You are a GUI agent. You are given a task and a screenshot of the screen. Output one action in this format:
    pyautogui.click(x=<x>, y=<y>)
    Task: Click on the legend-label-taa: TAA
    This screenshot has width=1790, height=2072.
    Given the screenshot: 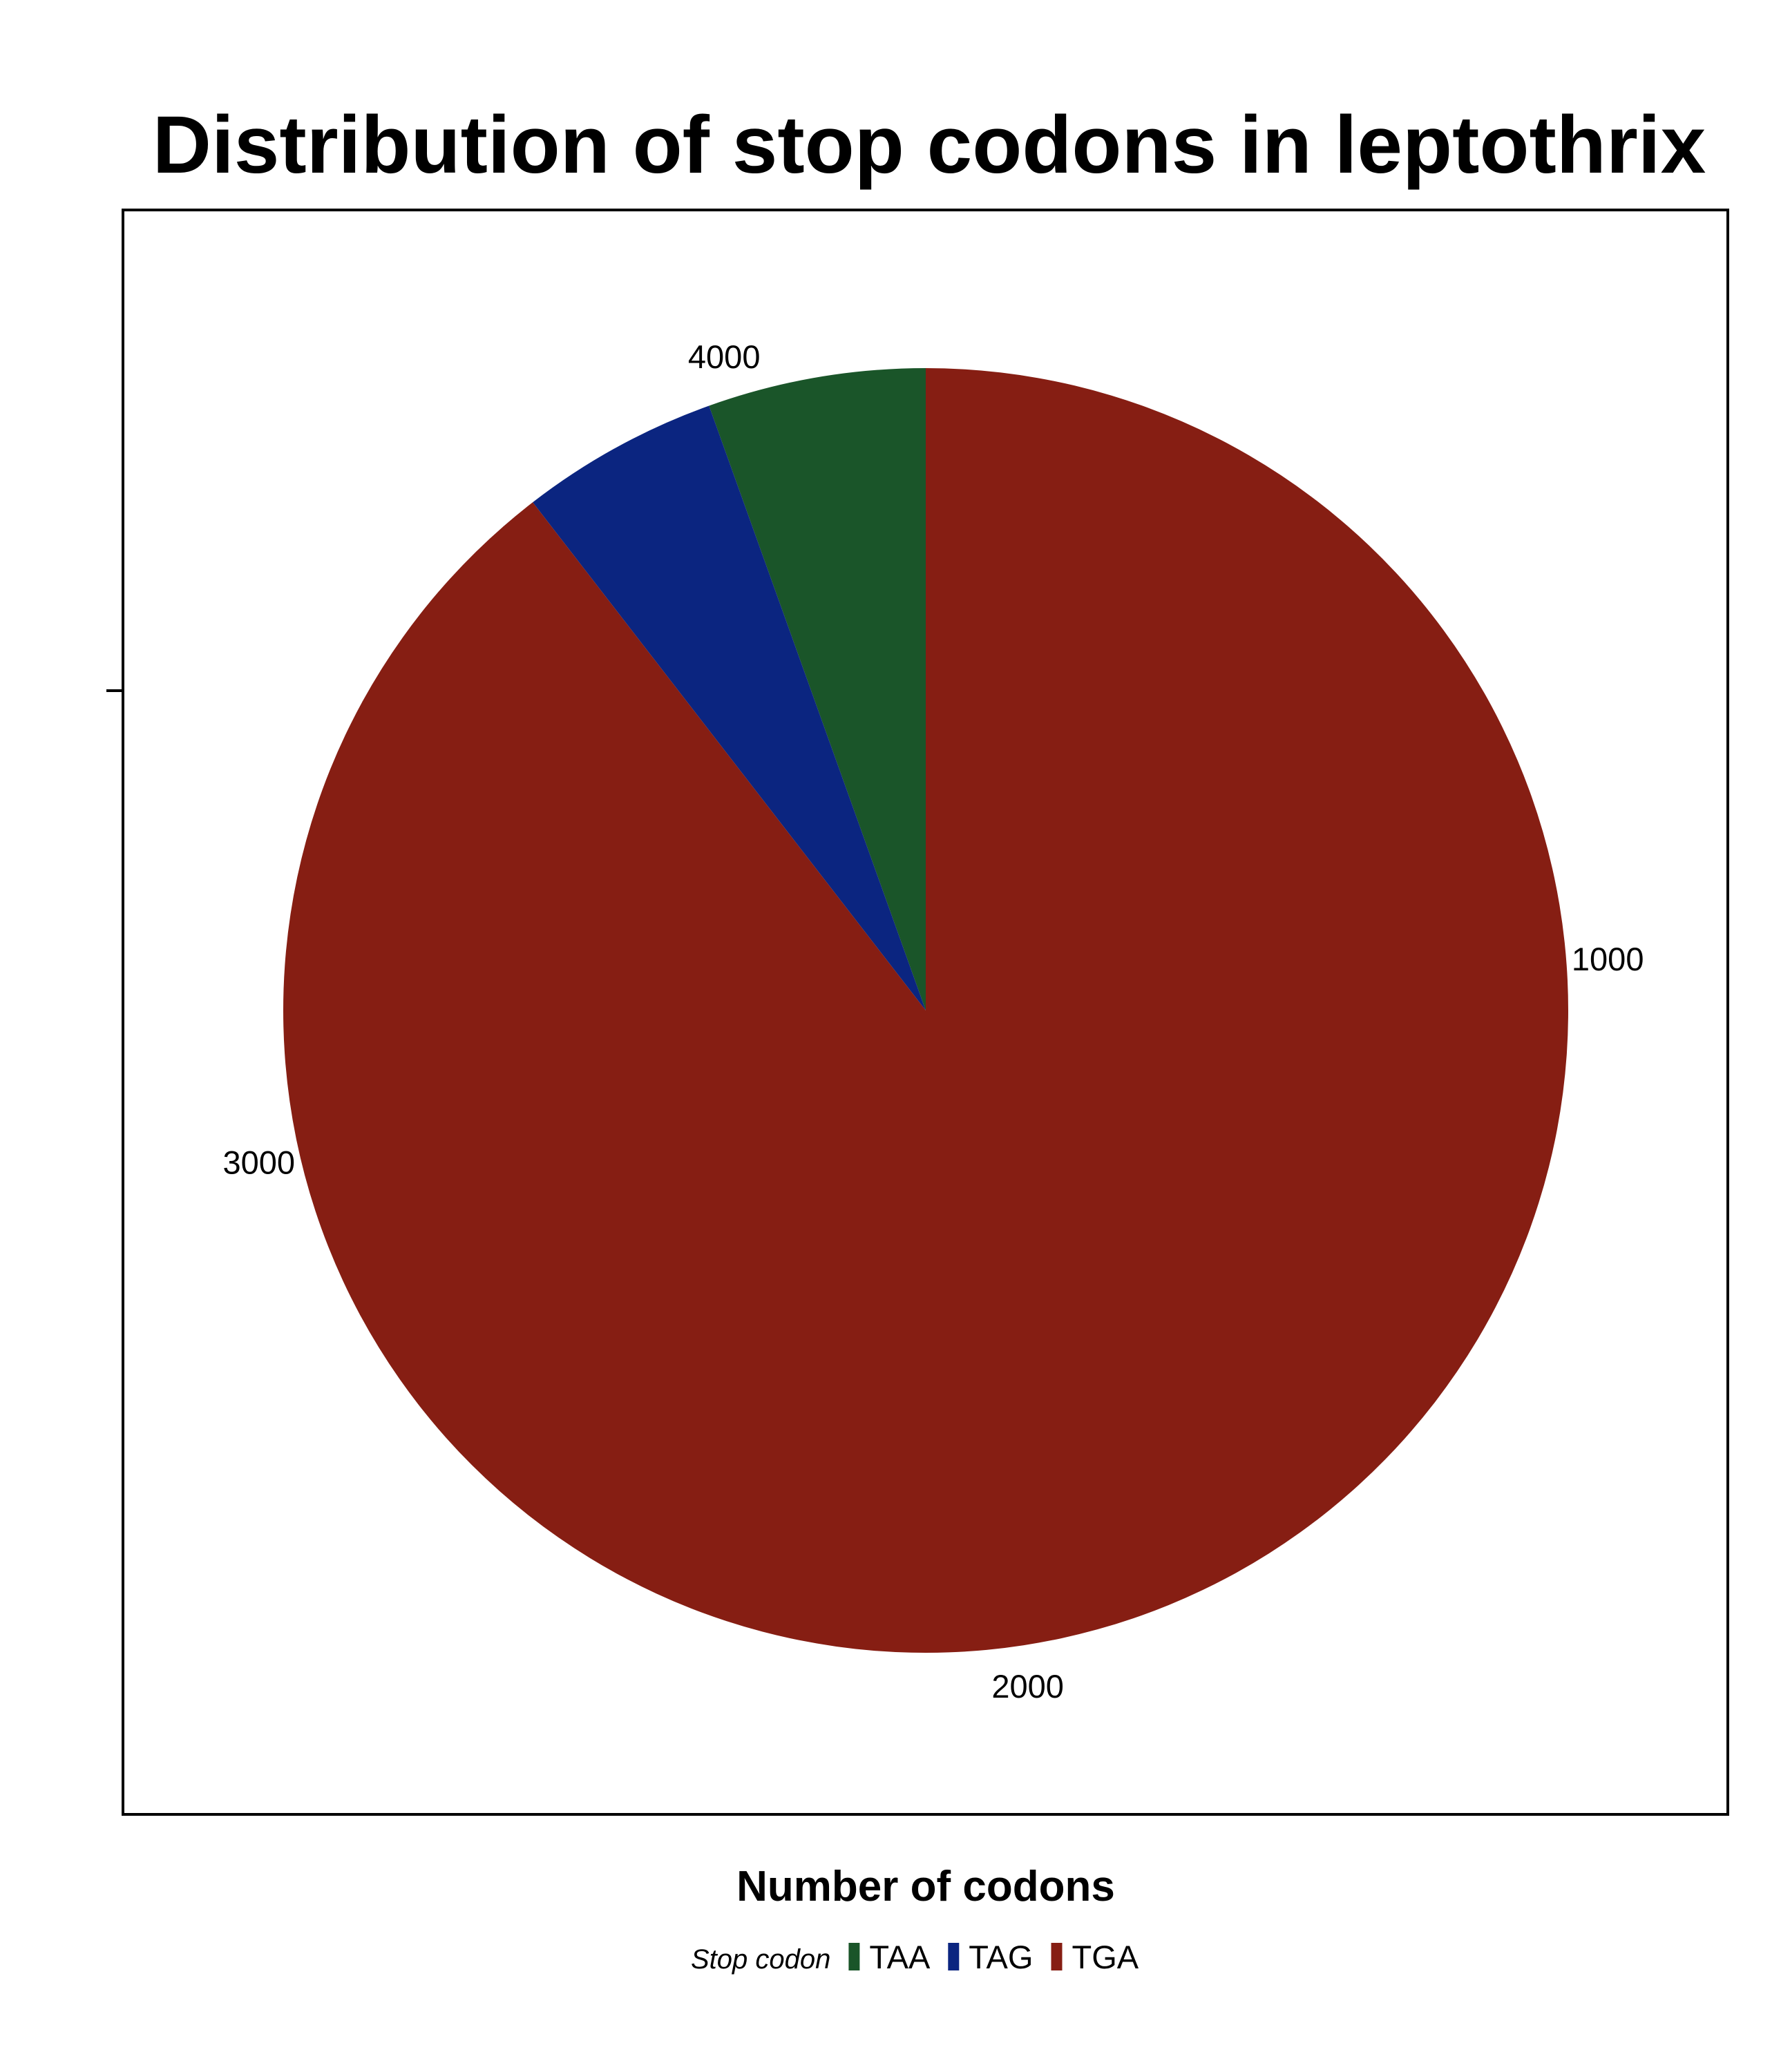 What is the action you would take?
    pyautogui.click(x=900, y=1957)
    